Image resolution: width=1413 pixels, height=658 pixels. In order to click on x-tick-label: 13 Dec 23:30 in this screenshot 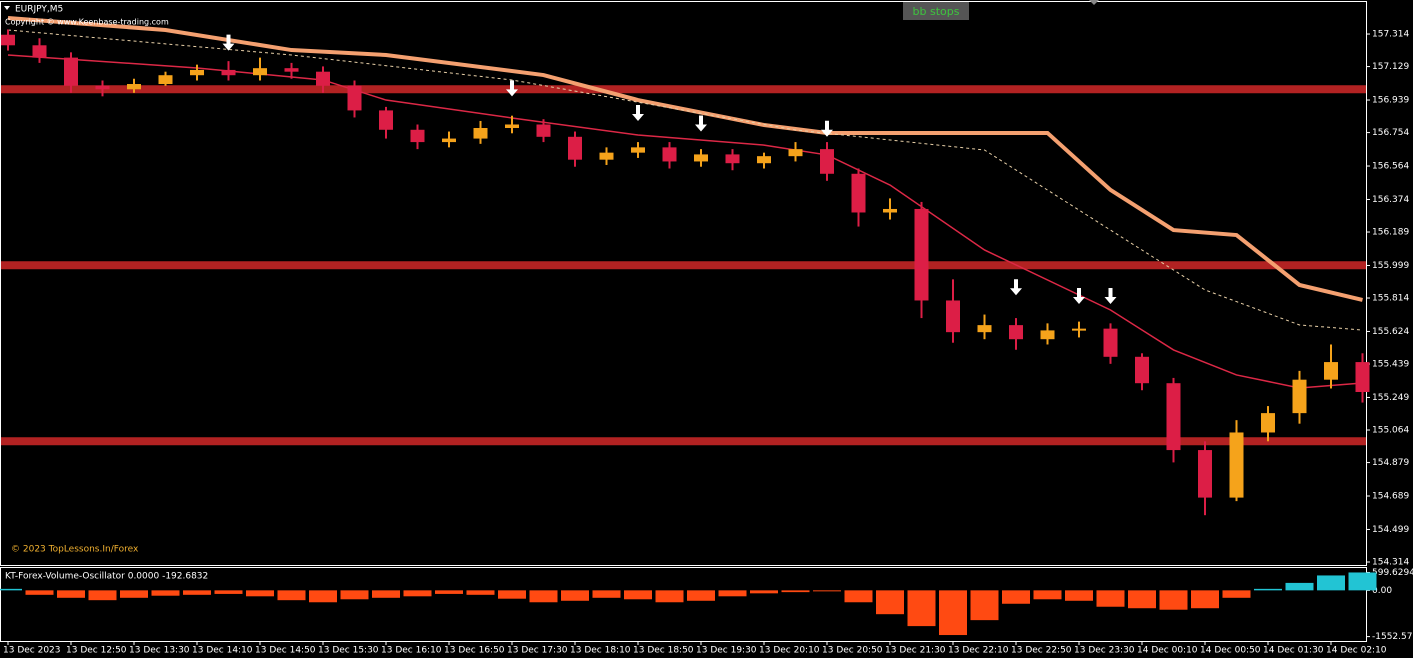, I will do `click(1104, 651)`.